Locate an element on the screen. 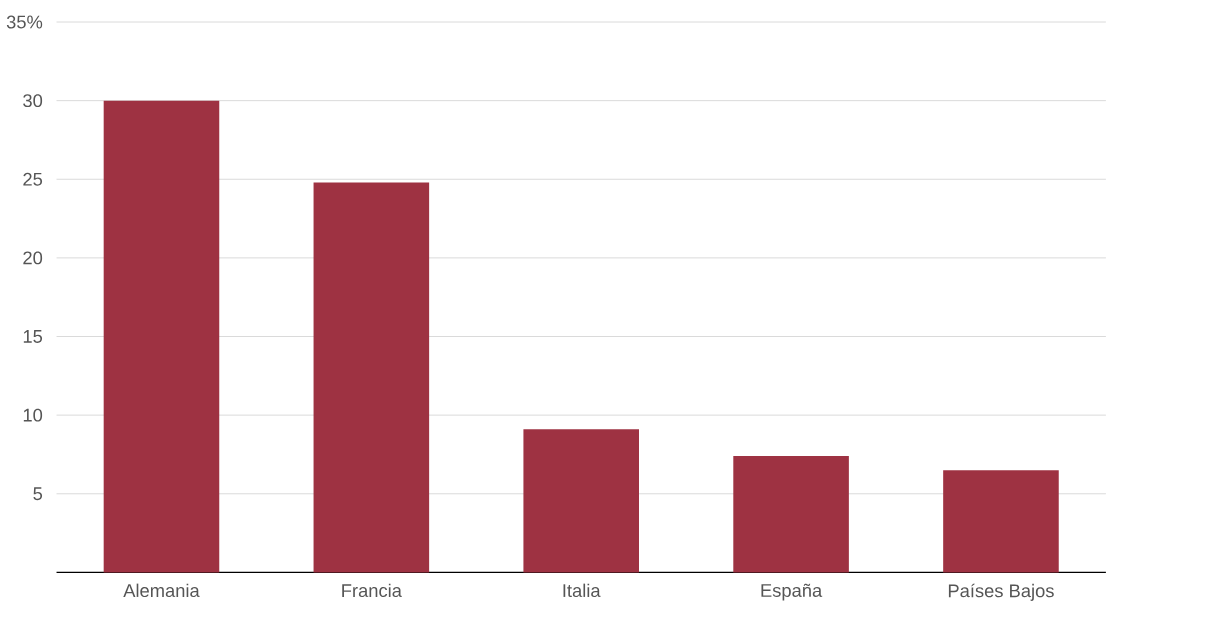 Image resolution: width=1220 pixels, height=622 pixels. y-tick-label: 30 is located at coordinates (33, 101).